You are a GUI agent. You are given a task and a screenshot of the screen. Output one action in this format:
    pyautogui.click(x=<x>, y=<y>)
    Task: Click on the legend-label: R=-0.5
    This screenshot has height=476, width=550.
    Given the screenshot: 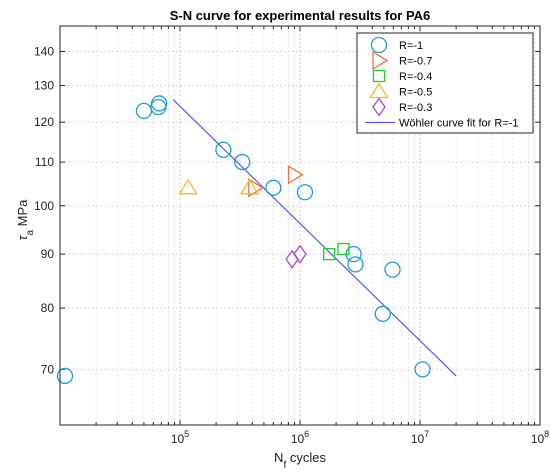 What is the action you would take?
    pyautogui.click(x=415, y=93)
    